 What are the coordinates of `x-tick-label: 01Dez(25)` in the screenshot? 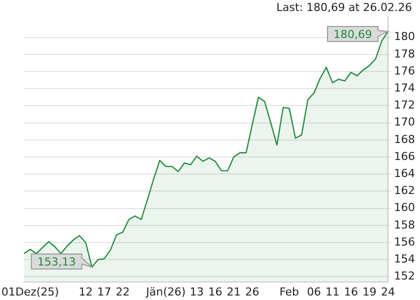 It's located at (30, 291).